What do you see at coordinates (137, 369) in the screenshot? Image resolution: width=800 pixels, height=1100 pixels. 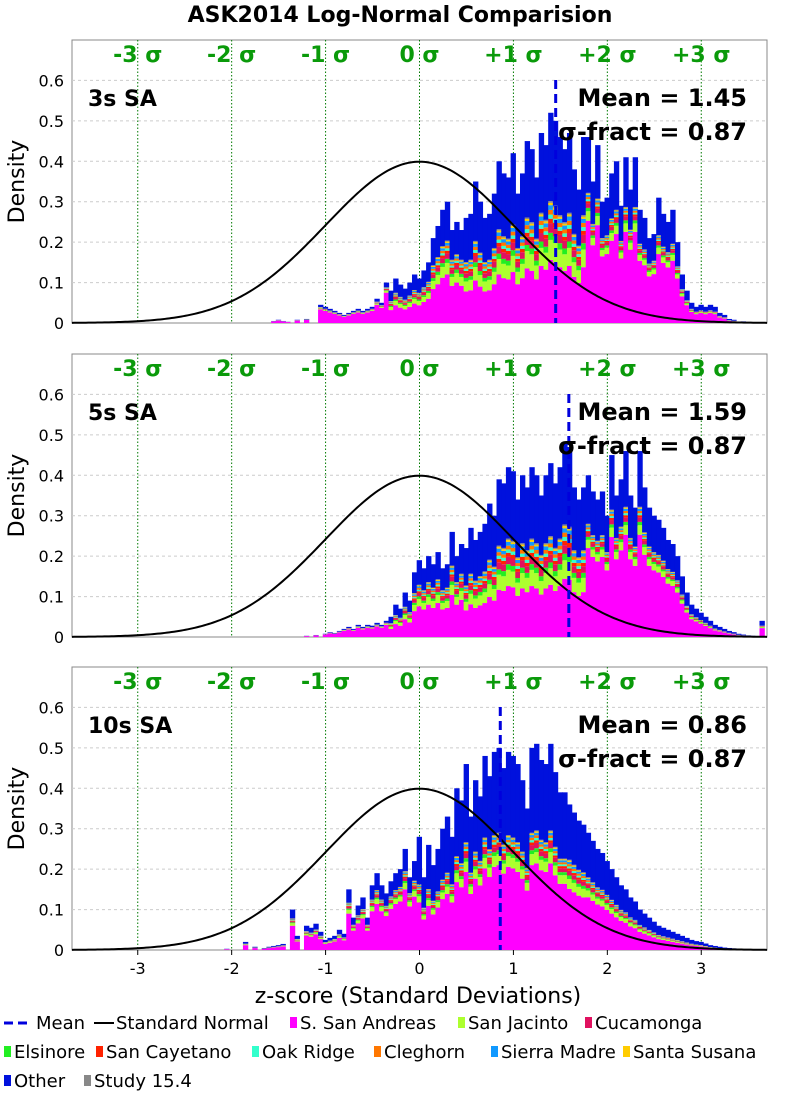 I see `sigma-label: -3 σ` at bounding box center [137, 369].